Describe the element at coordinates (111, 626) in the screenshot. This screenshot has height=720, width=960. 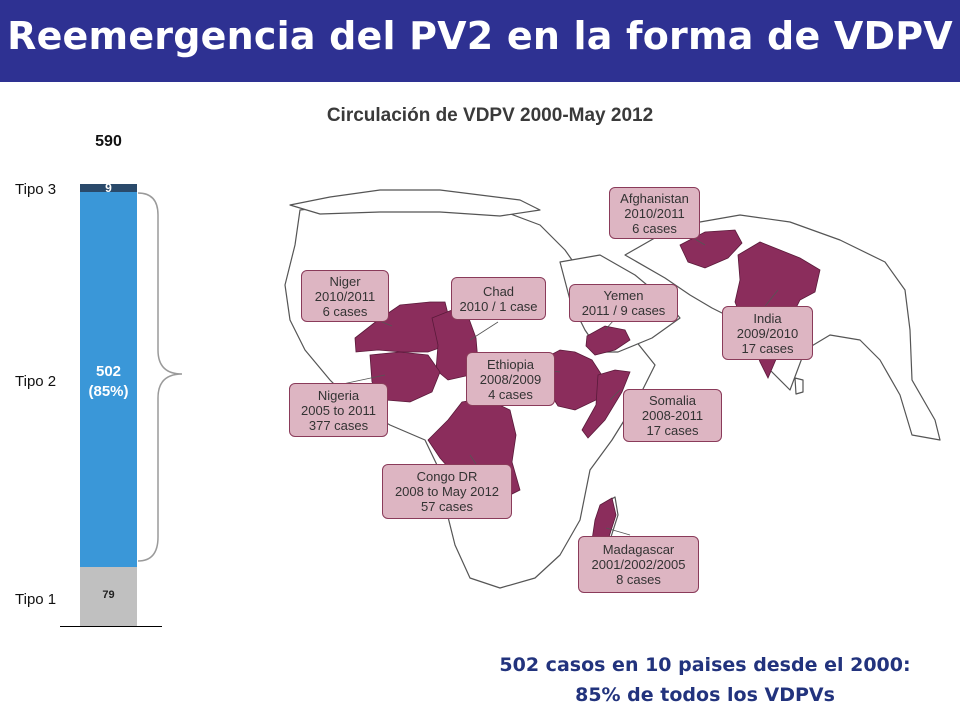
I see `bar-baseline` at that location.